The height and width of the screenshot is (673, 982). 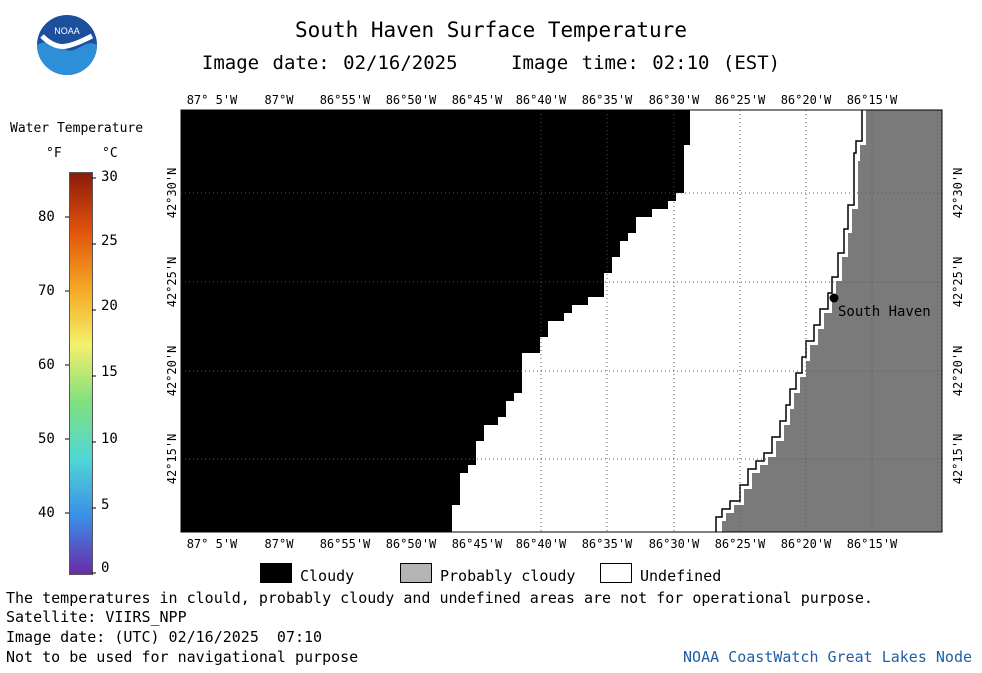 I want to click on footer-brand: NOAA CoastWatch Great Lakes Node, so click(x=827, y=657).